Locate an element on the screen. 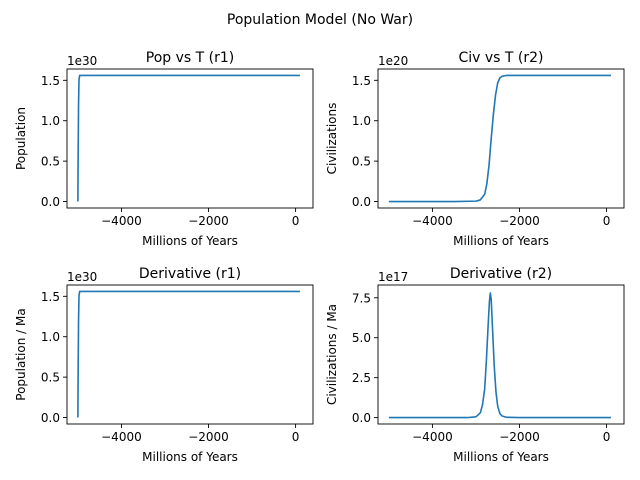 Image resolution: width=640 pixels, height=480 pixels. y-offset-label: 1e17 is located at coordinates (393, 277).